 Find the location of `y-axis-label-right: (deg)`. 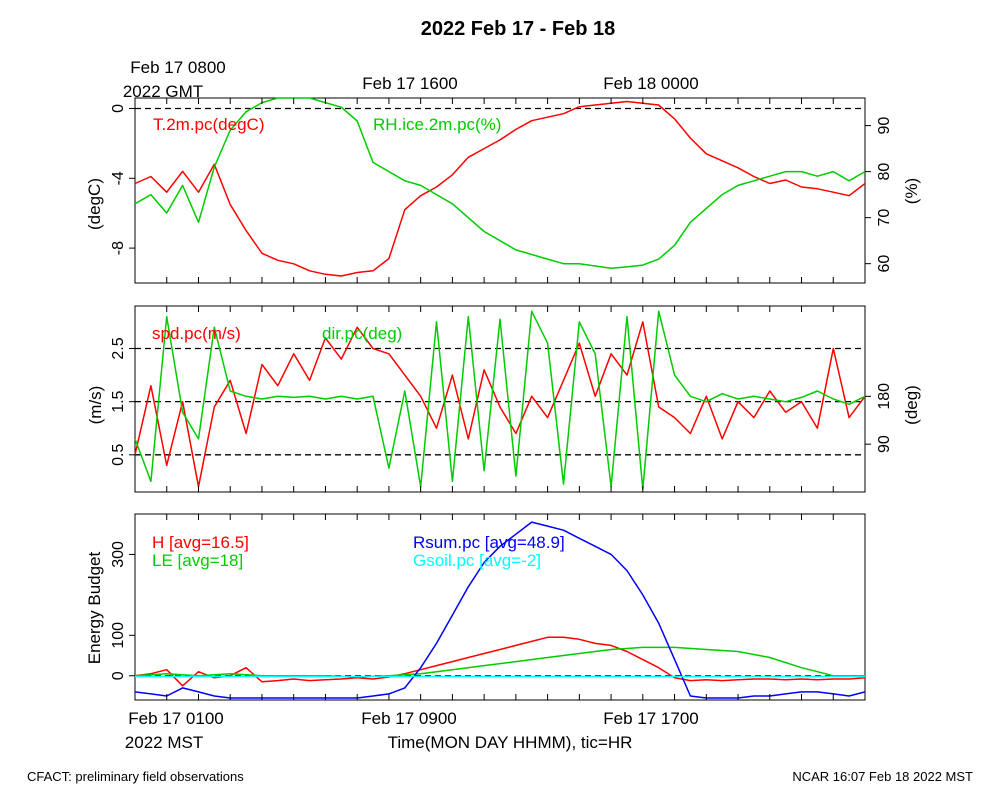

y-axis-label-right: (deg) is located at coordinates (911, 405).